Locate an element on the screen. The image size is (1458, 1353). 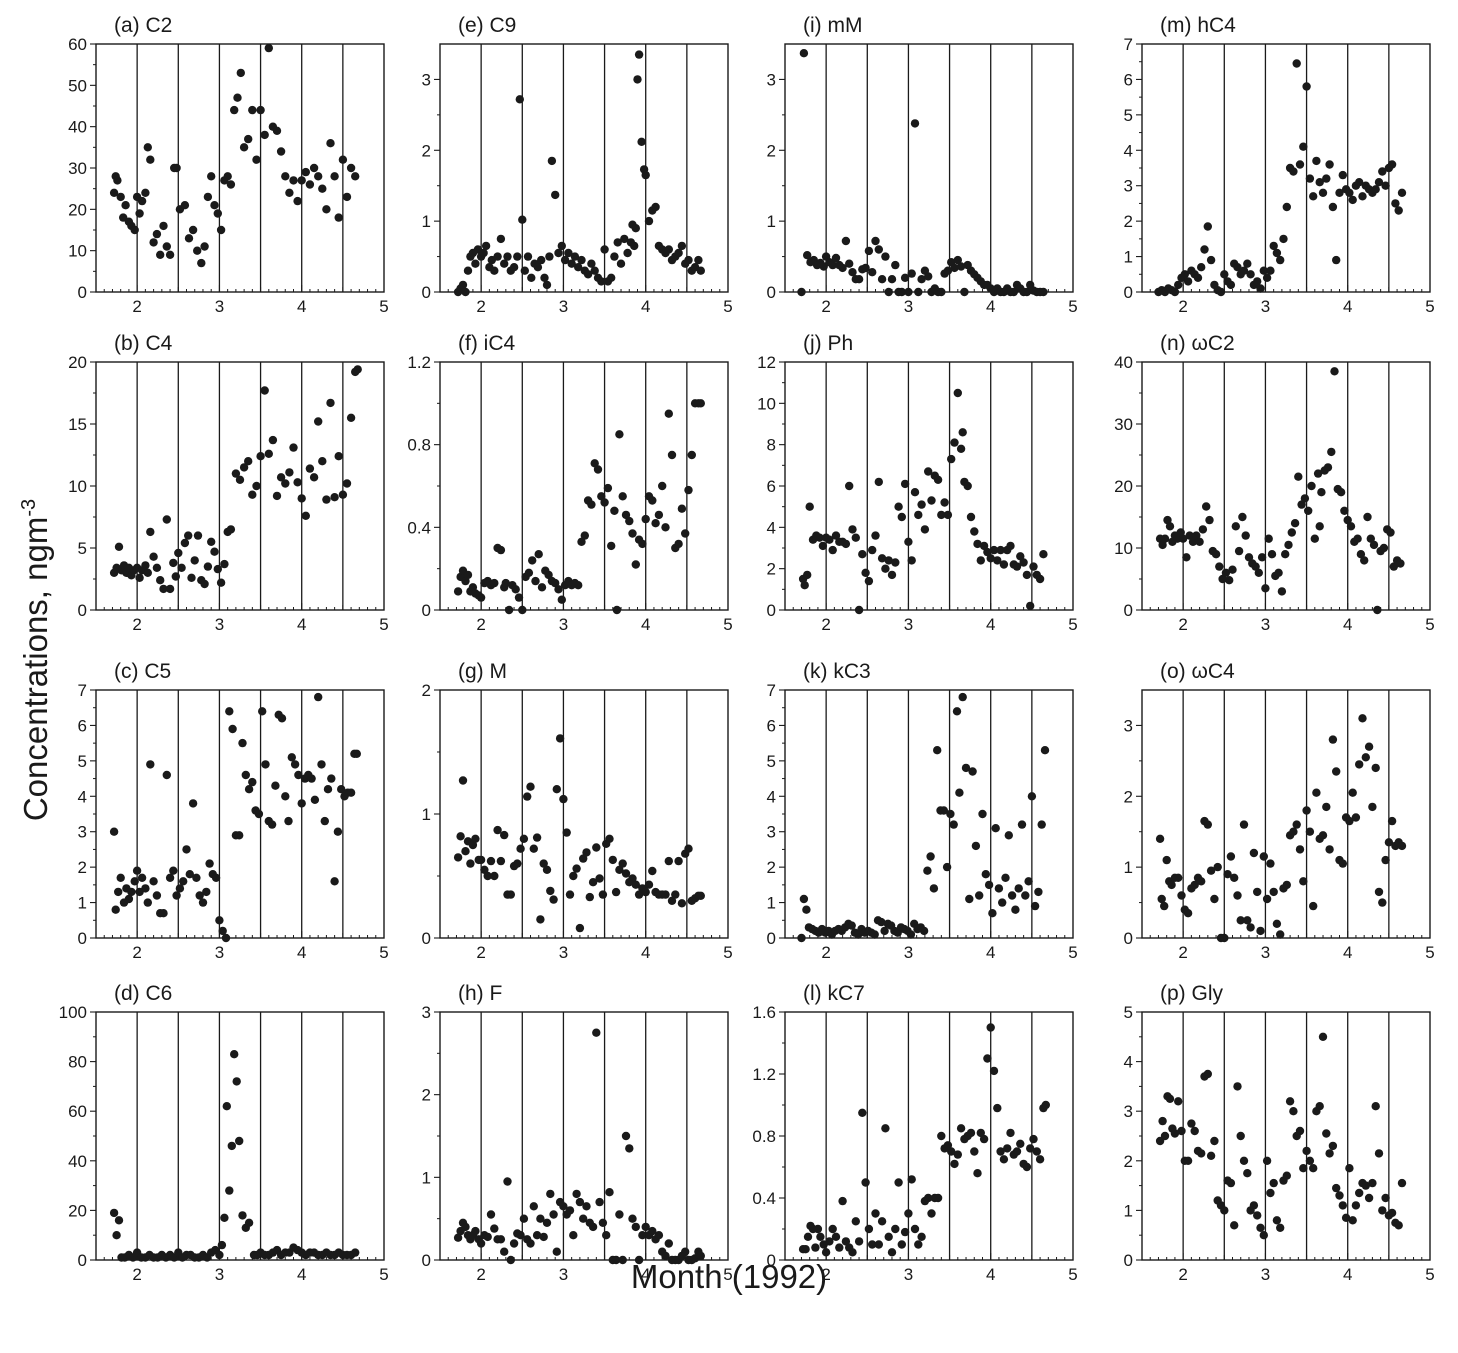
y-tick-label: 5 is located at coordinates (1128, 115).